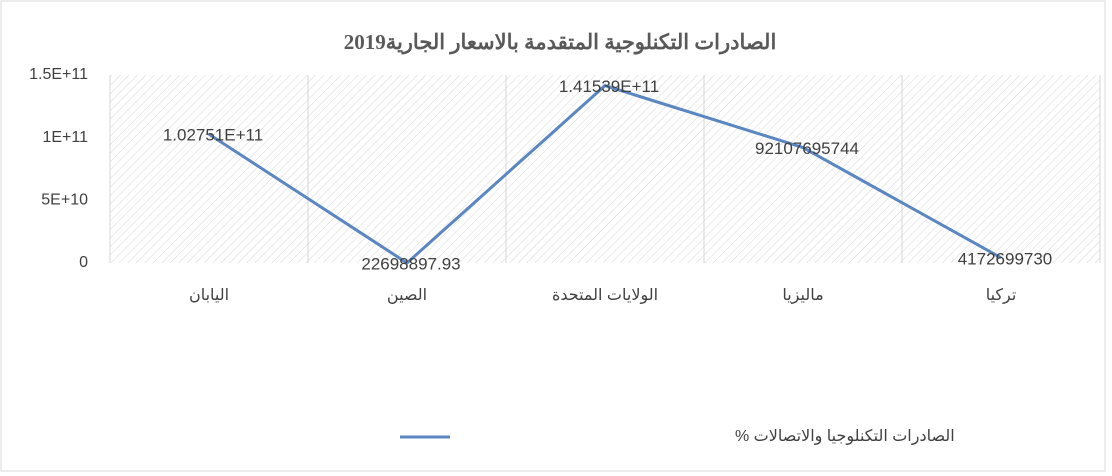 The height and width of the screenshot is (476, 1112). What do you see at coordinates (64, 200) in the screenshot?
I see `y-tick-label: 5E+10` at bounding box center [64, 200].